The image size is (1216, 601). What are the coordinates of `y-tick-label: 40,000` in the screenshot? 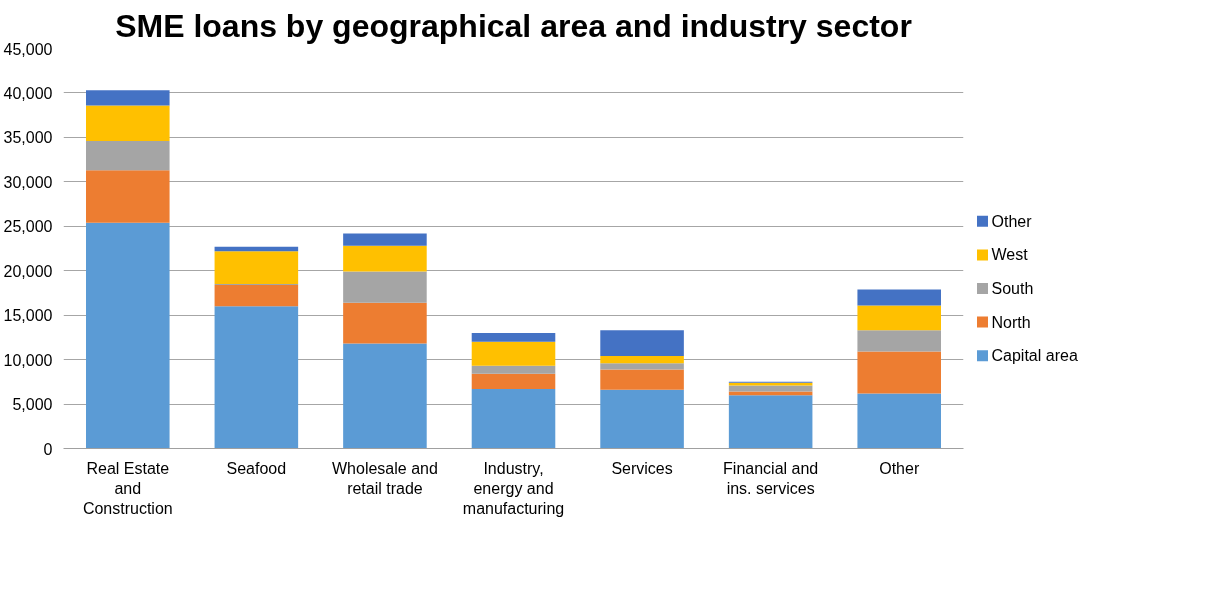 It's located at (28, 93).